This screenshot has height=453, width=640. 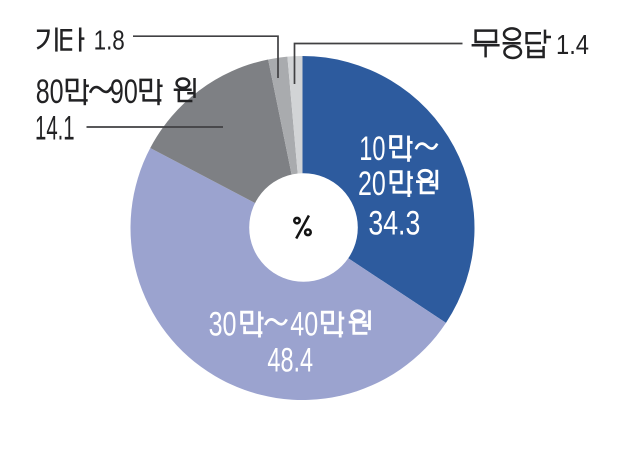 I want to click on svg-text: 40, so click(x=304, y=325).